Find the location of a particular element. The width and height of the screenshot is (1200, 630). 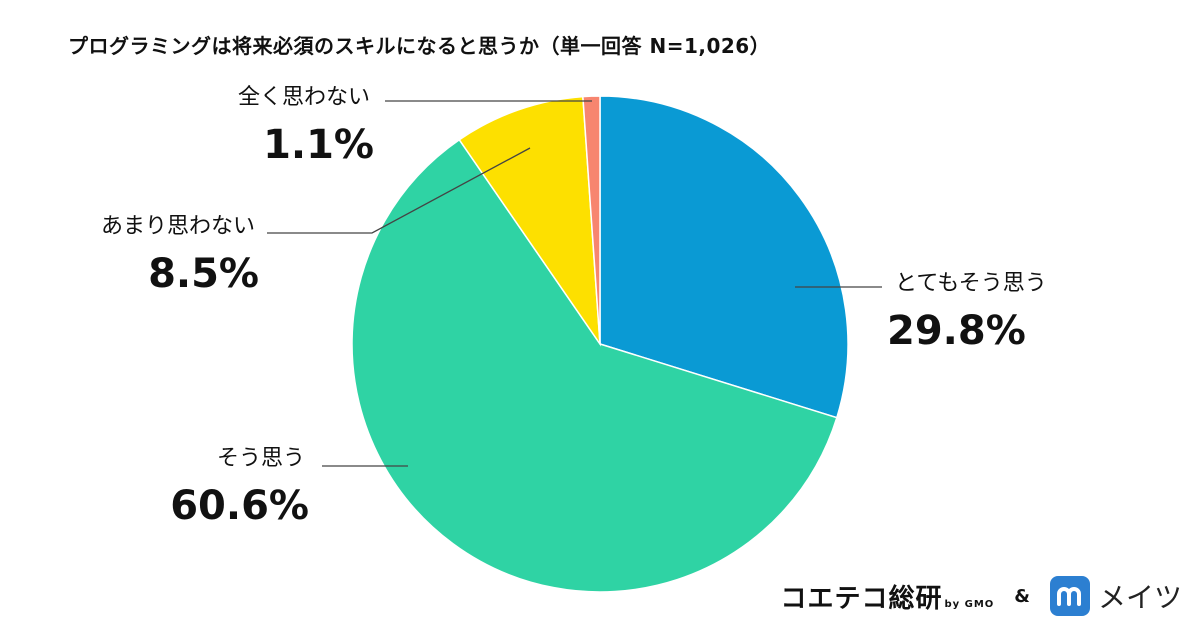

footer-logos: コエテコ総研 by GMO & メイツ is located at coordinates (981, 596).